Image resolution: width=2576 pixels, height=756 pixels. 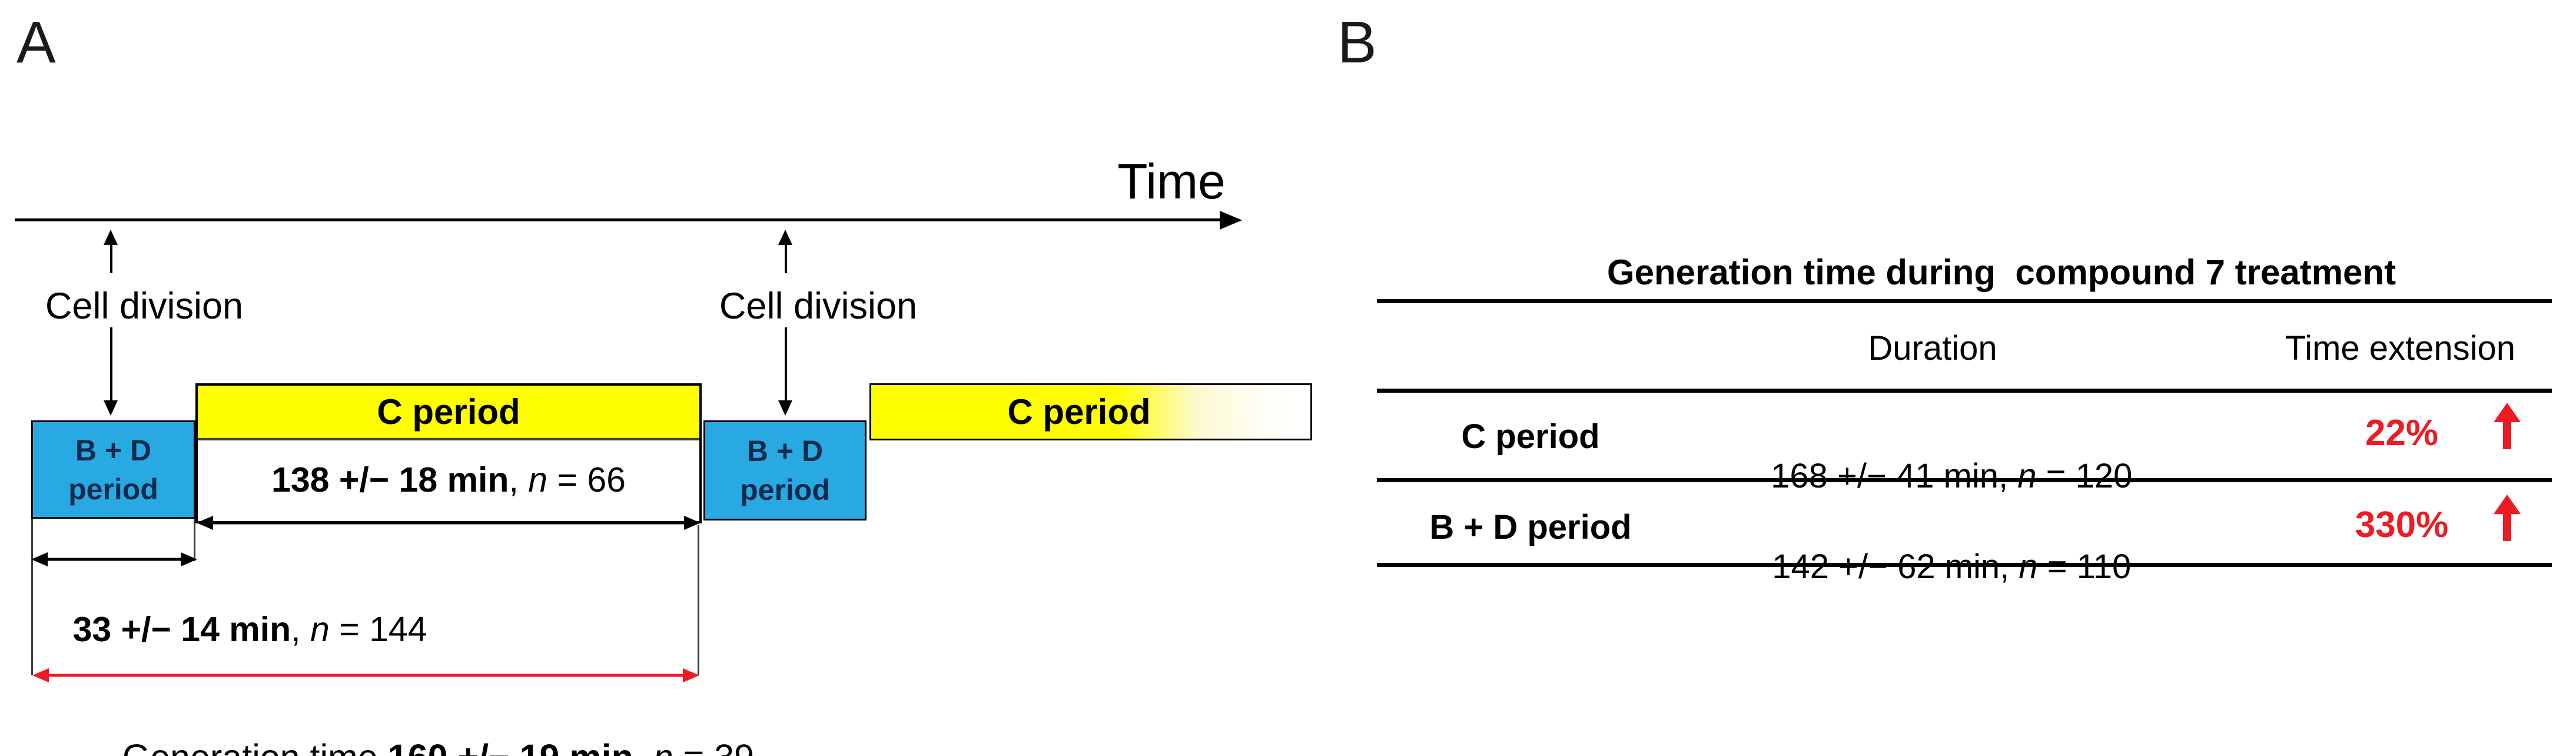 What do you see at coordinates (2400, 348) in the screenshot?
I see `column-header-extension: Time extension` at bounding box center [2400, 348].